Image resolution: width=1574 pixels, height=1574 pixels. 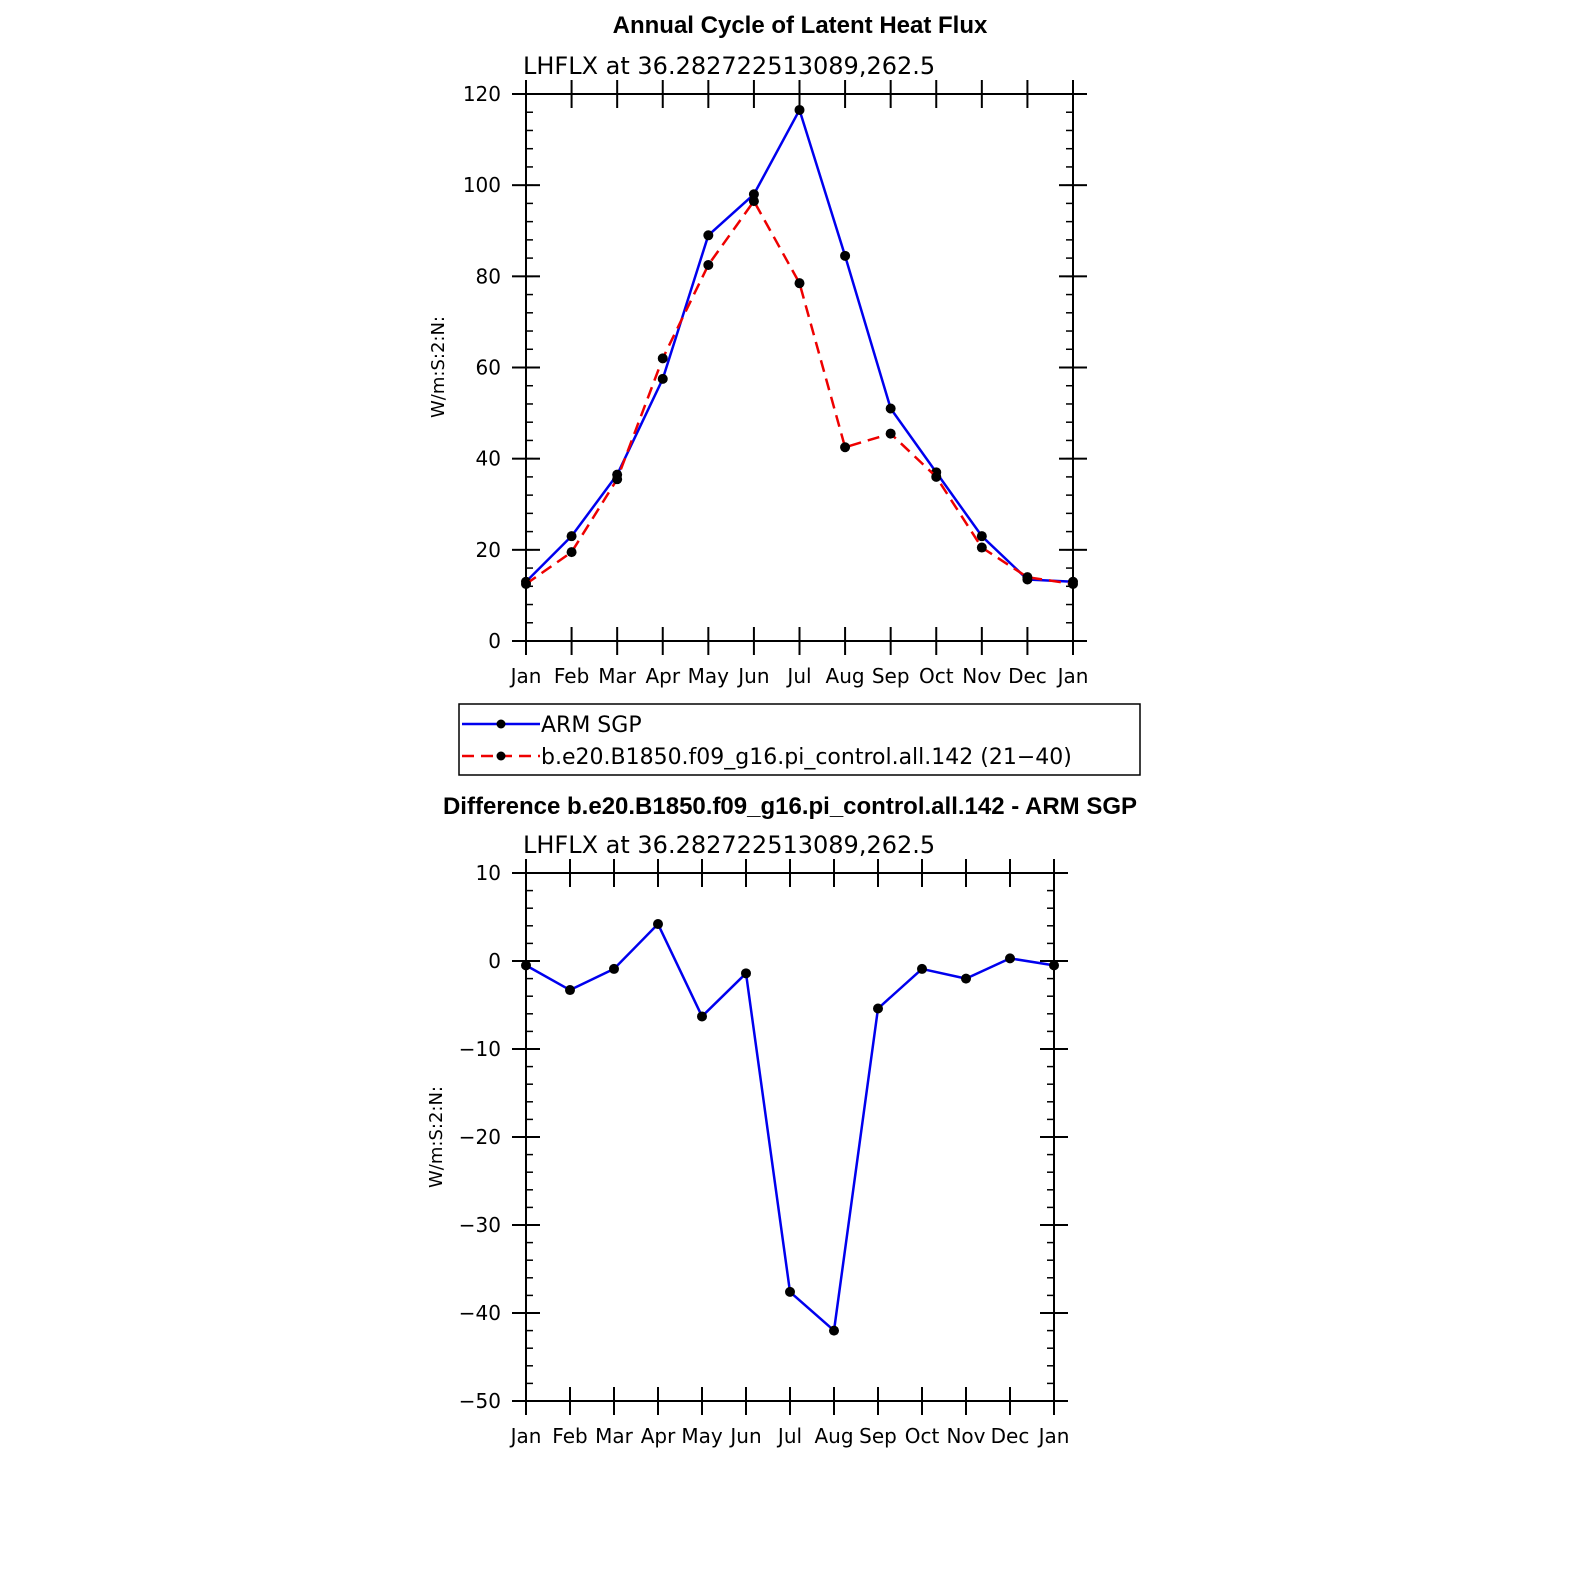 What do you see at coordinates (488, 368) in the screenshot?
I see `c1-y-tick-label: 60` at bounding box center [488, 368].